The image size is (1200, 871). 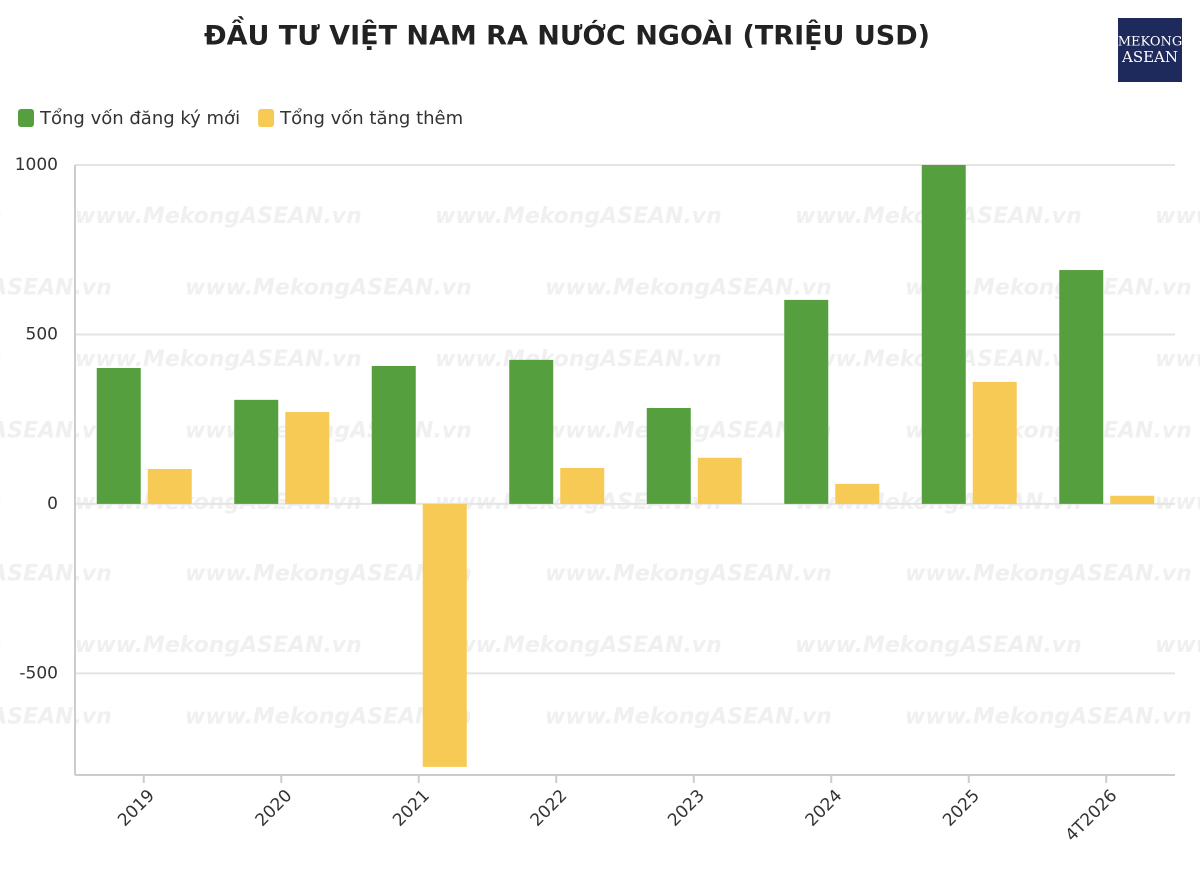 I want to click on x-tick-label: 2023, so click(x=686, y=808).